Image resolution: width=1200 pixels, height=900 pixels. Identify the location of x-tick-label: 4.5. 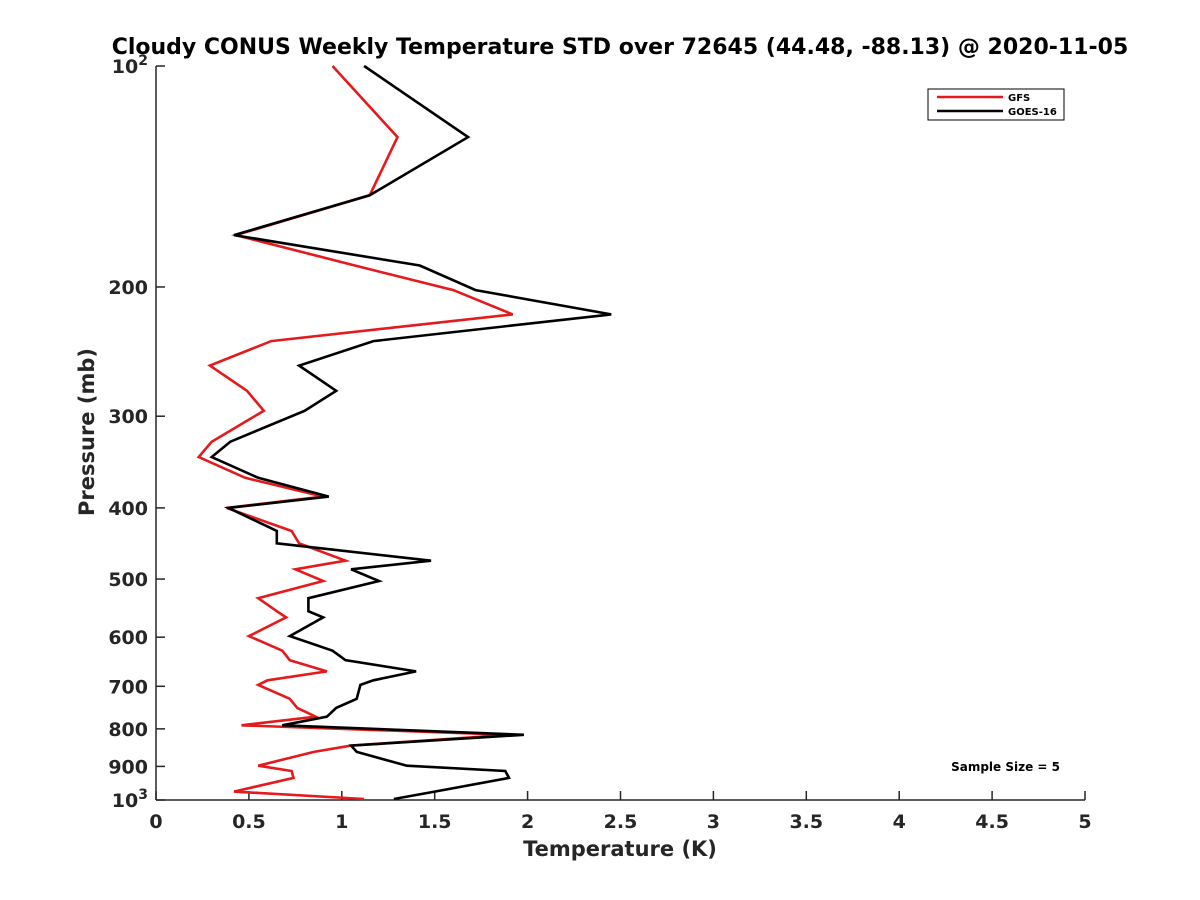
(992, 822).